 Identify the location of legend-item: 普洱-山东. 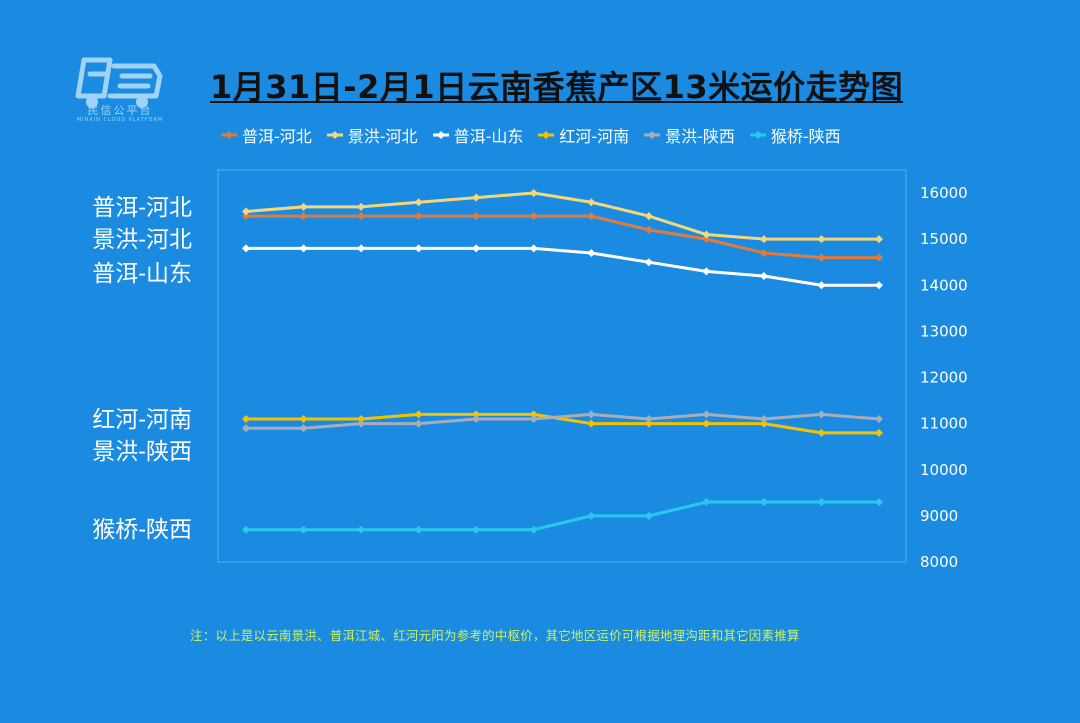
(478, 135).